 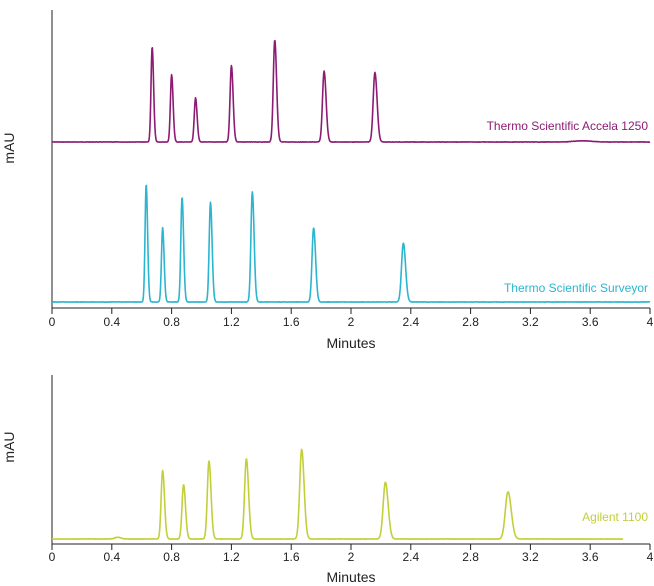 What do you see at coordinates (568, 126) in the screenshot?
I see `series-label: Thermo Scientific Accela 1250` at bounding box center [568, 126].